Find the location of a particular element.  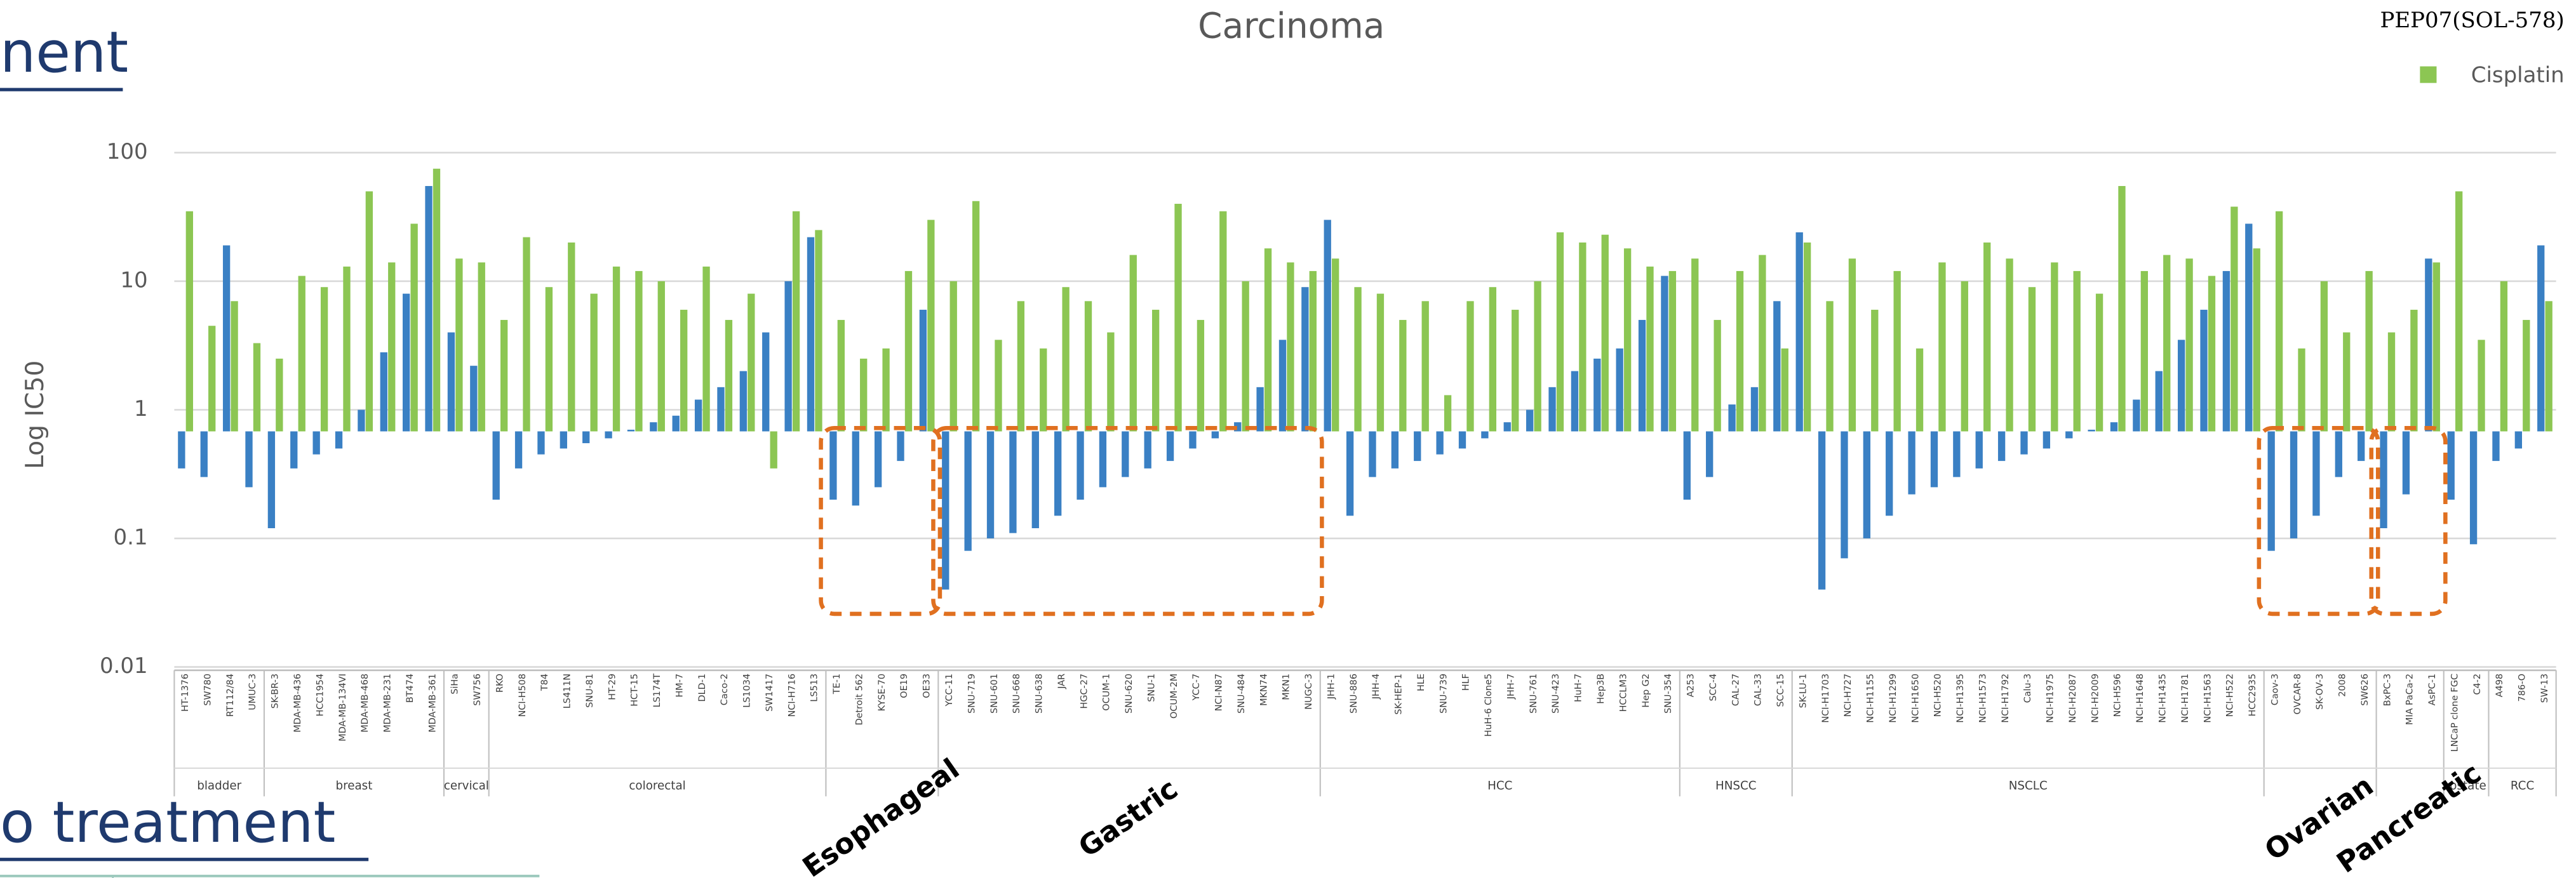

x-tick-label: SCC-4 is located at coordinates (1713, 687).